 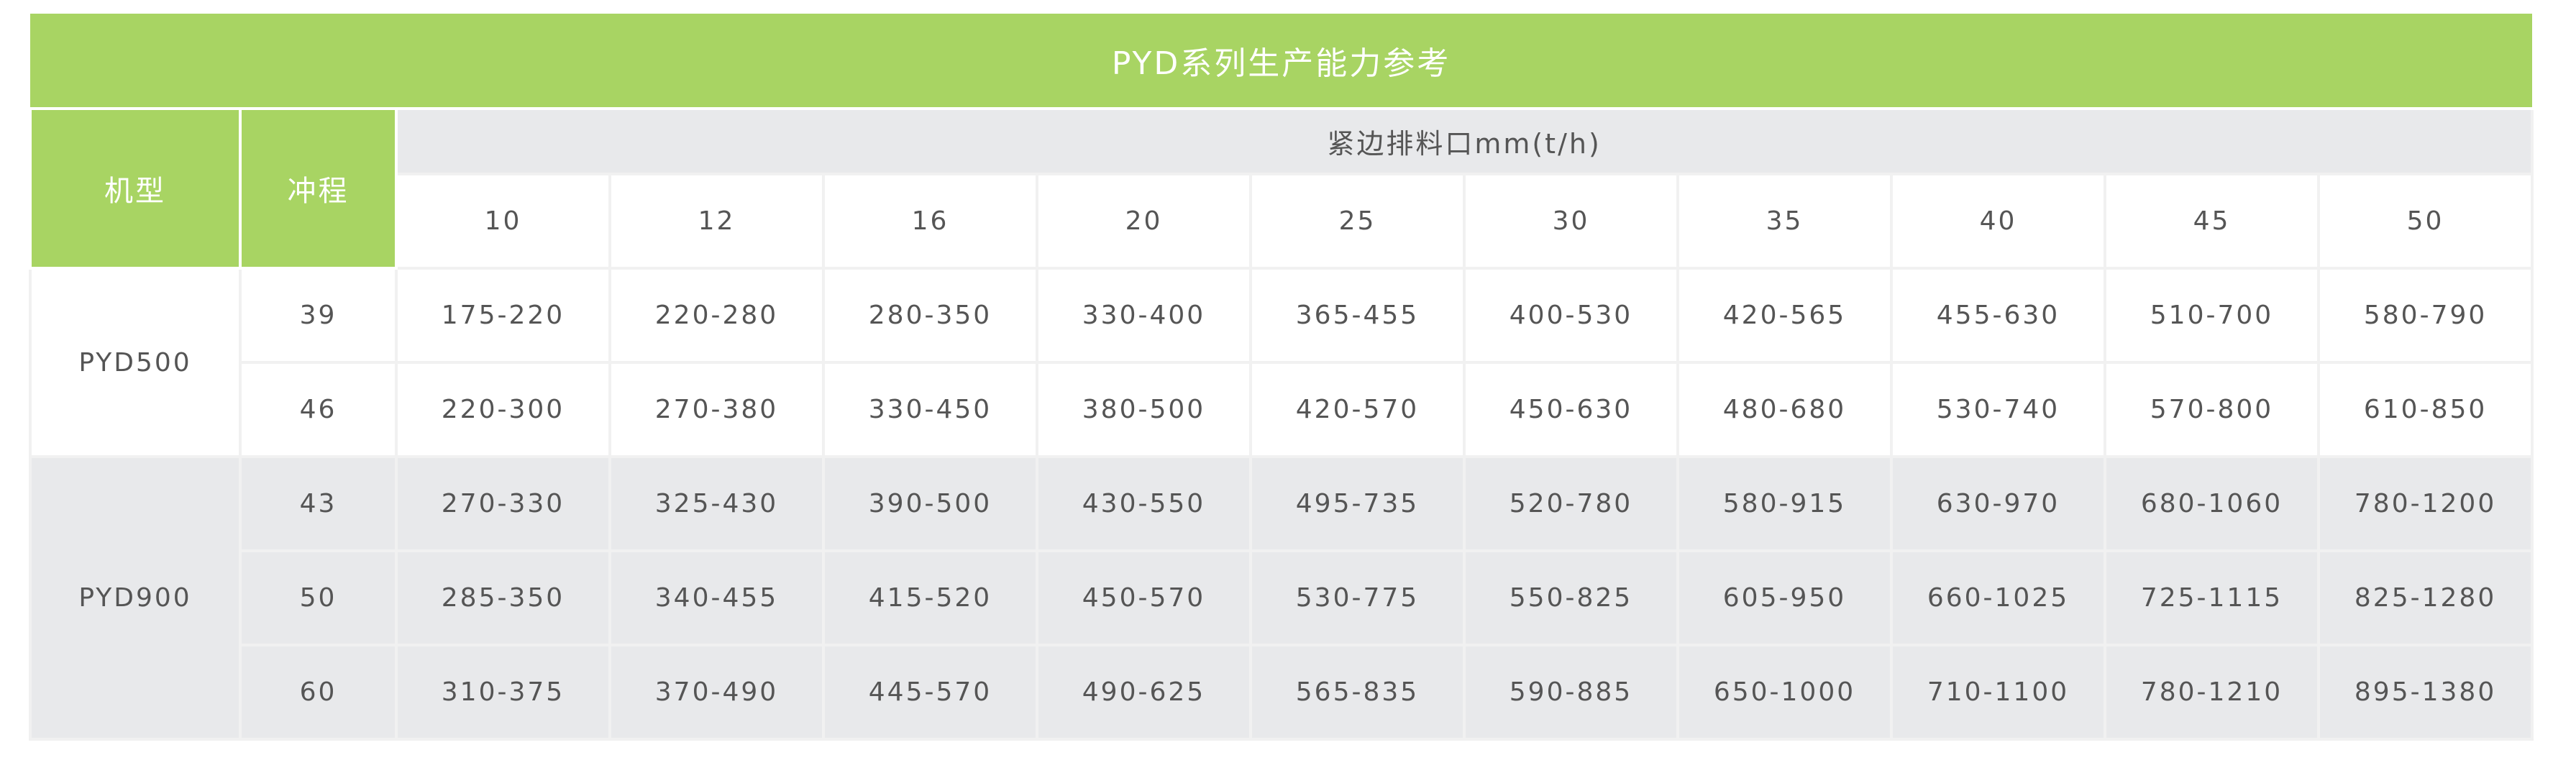 I want to click on capacity-cell: 430-550, so click(x=1144, y=503).